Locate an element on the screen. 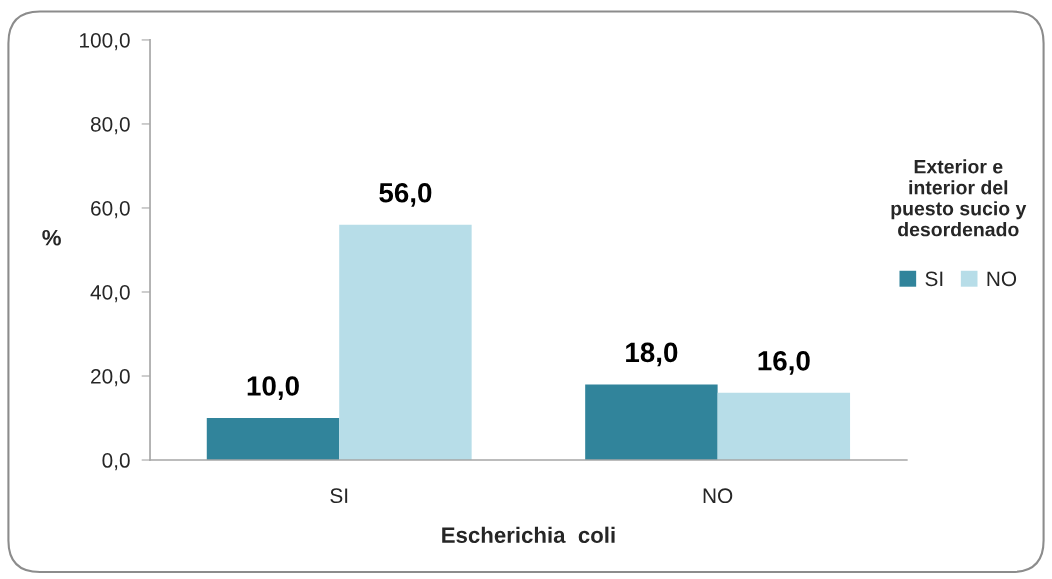 The image size is (1052, 579). y-tick-label: 100,0 is located at coordinates (105, 41).